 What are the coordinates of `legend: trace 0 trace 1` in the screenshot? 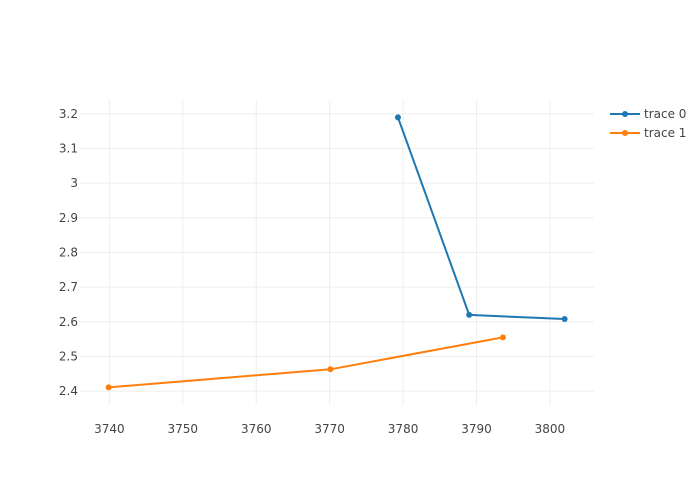 It's located at (648, 123).